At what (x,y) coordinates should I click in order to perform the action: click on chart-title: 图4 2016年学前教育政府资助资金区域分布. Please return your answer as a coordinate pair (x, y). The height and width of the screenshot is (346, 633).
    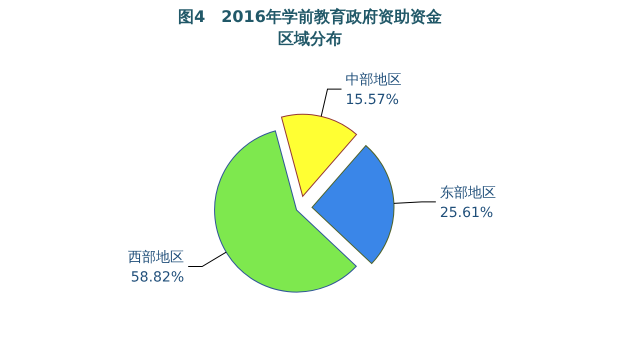
    Looking at the image, I should click on (310, 28).